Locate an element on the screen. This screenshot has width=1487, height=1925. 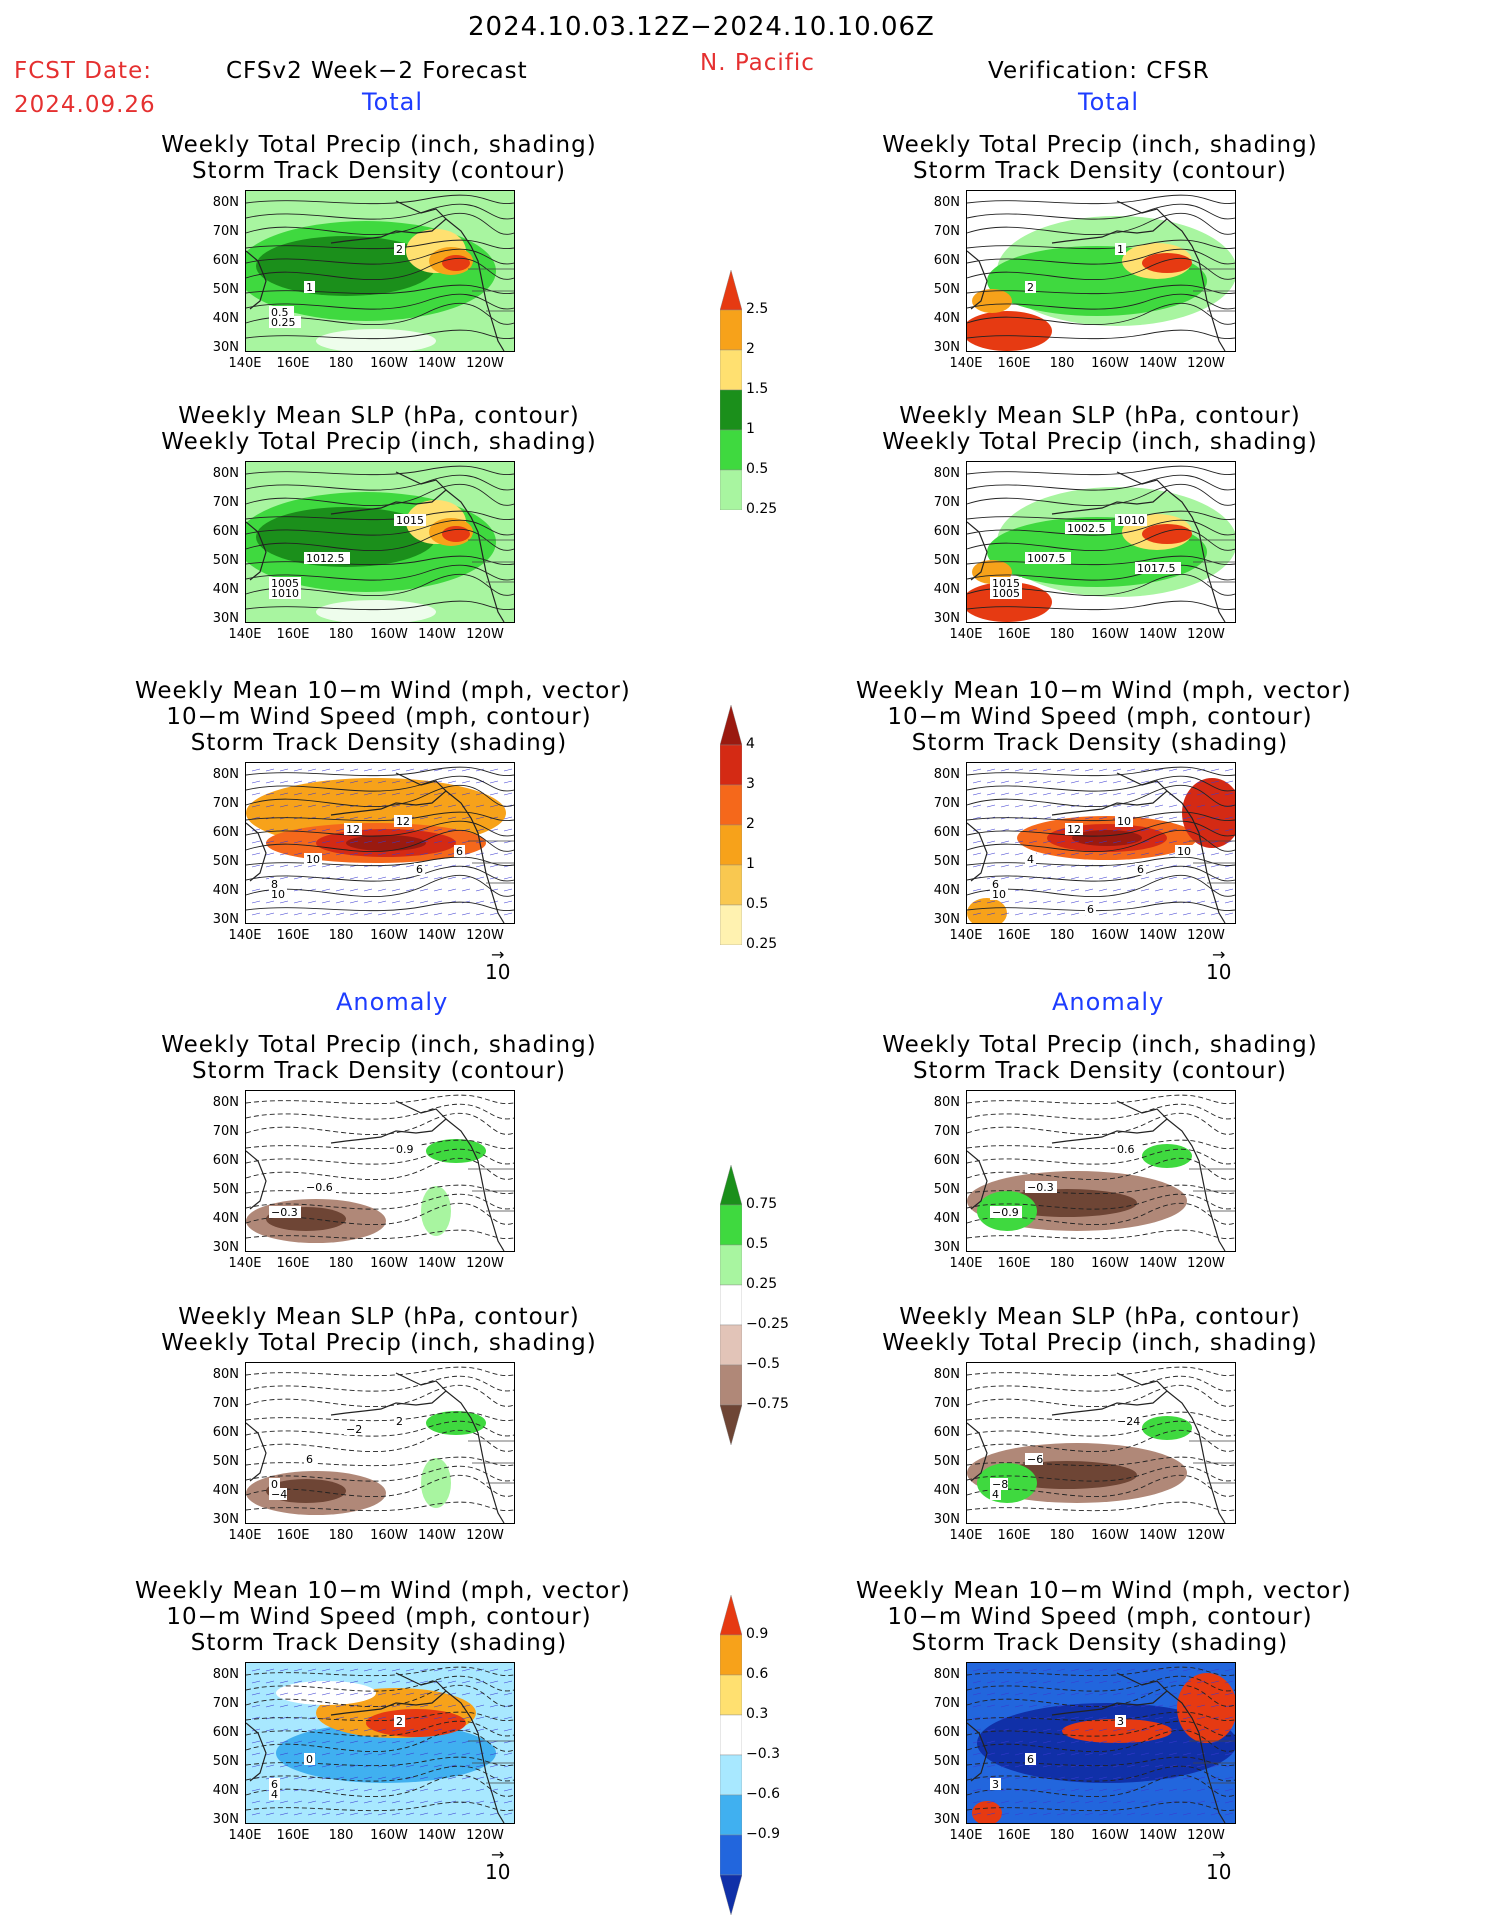
precip-anomaly-colorbar-label: −0.25 is located at coordinates (767, 1324).